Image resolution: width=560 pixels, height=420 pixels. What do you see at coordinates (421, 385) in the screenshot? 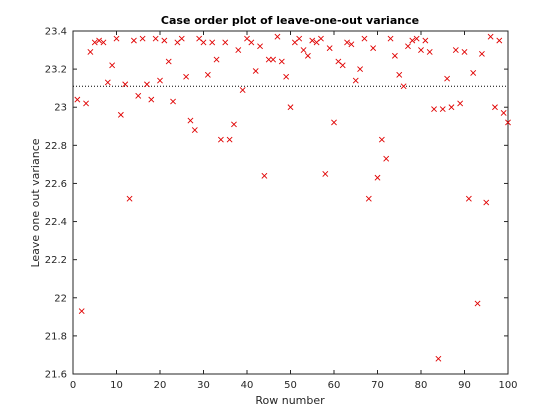
I see `x-tick-label: 80` at bounding box center [421, 385].